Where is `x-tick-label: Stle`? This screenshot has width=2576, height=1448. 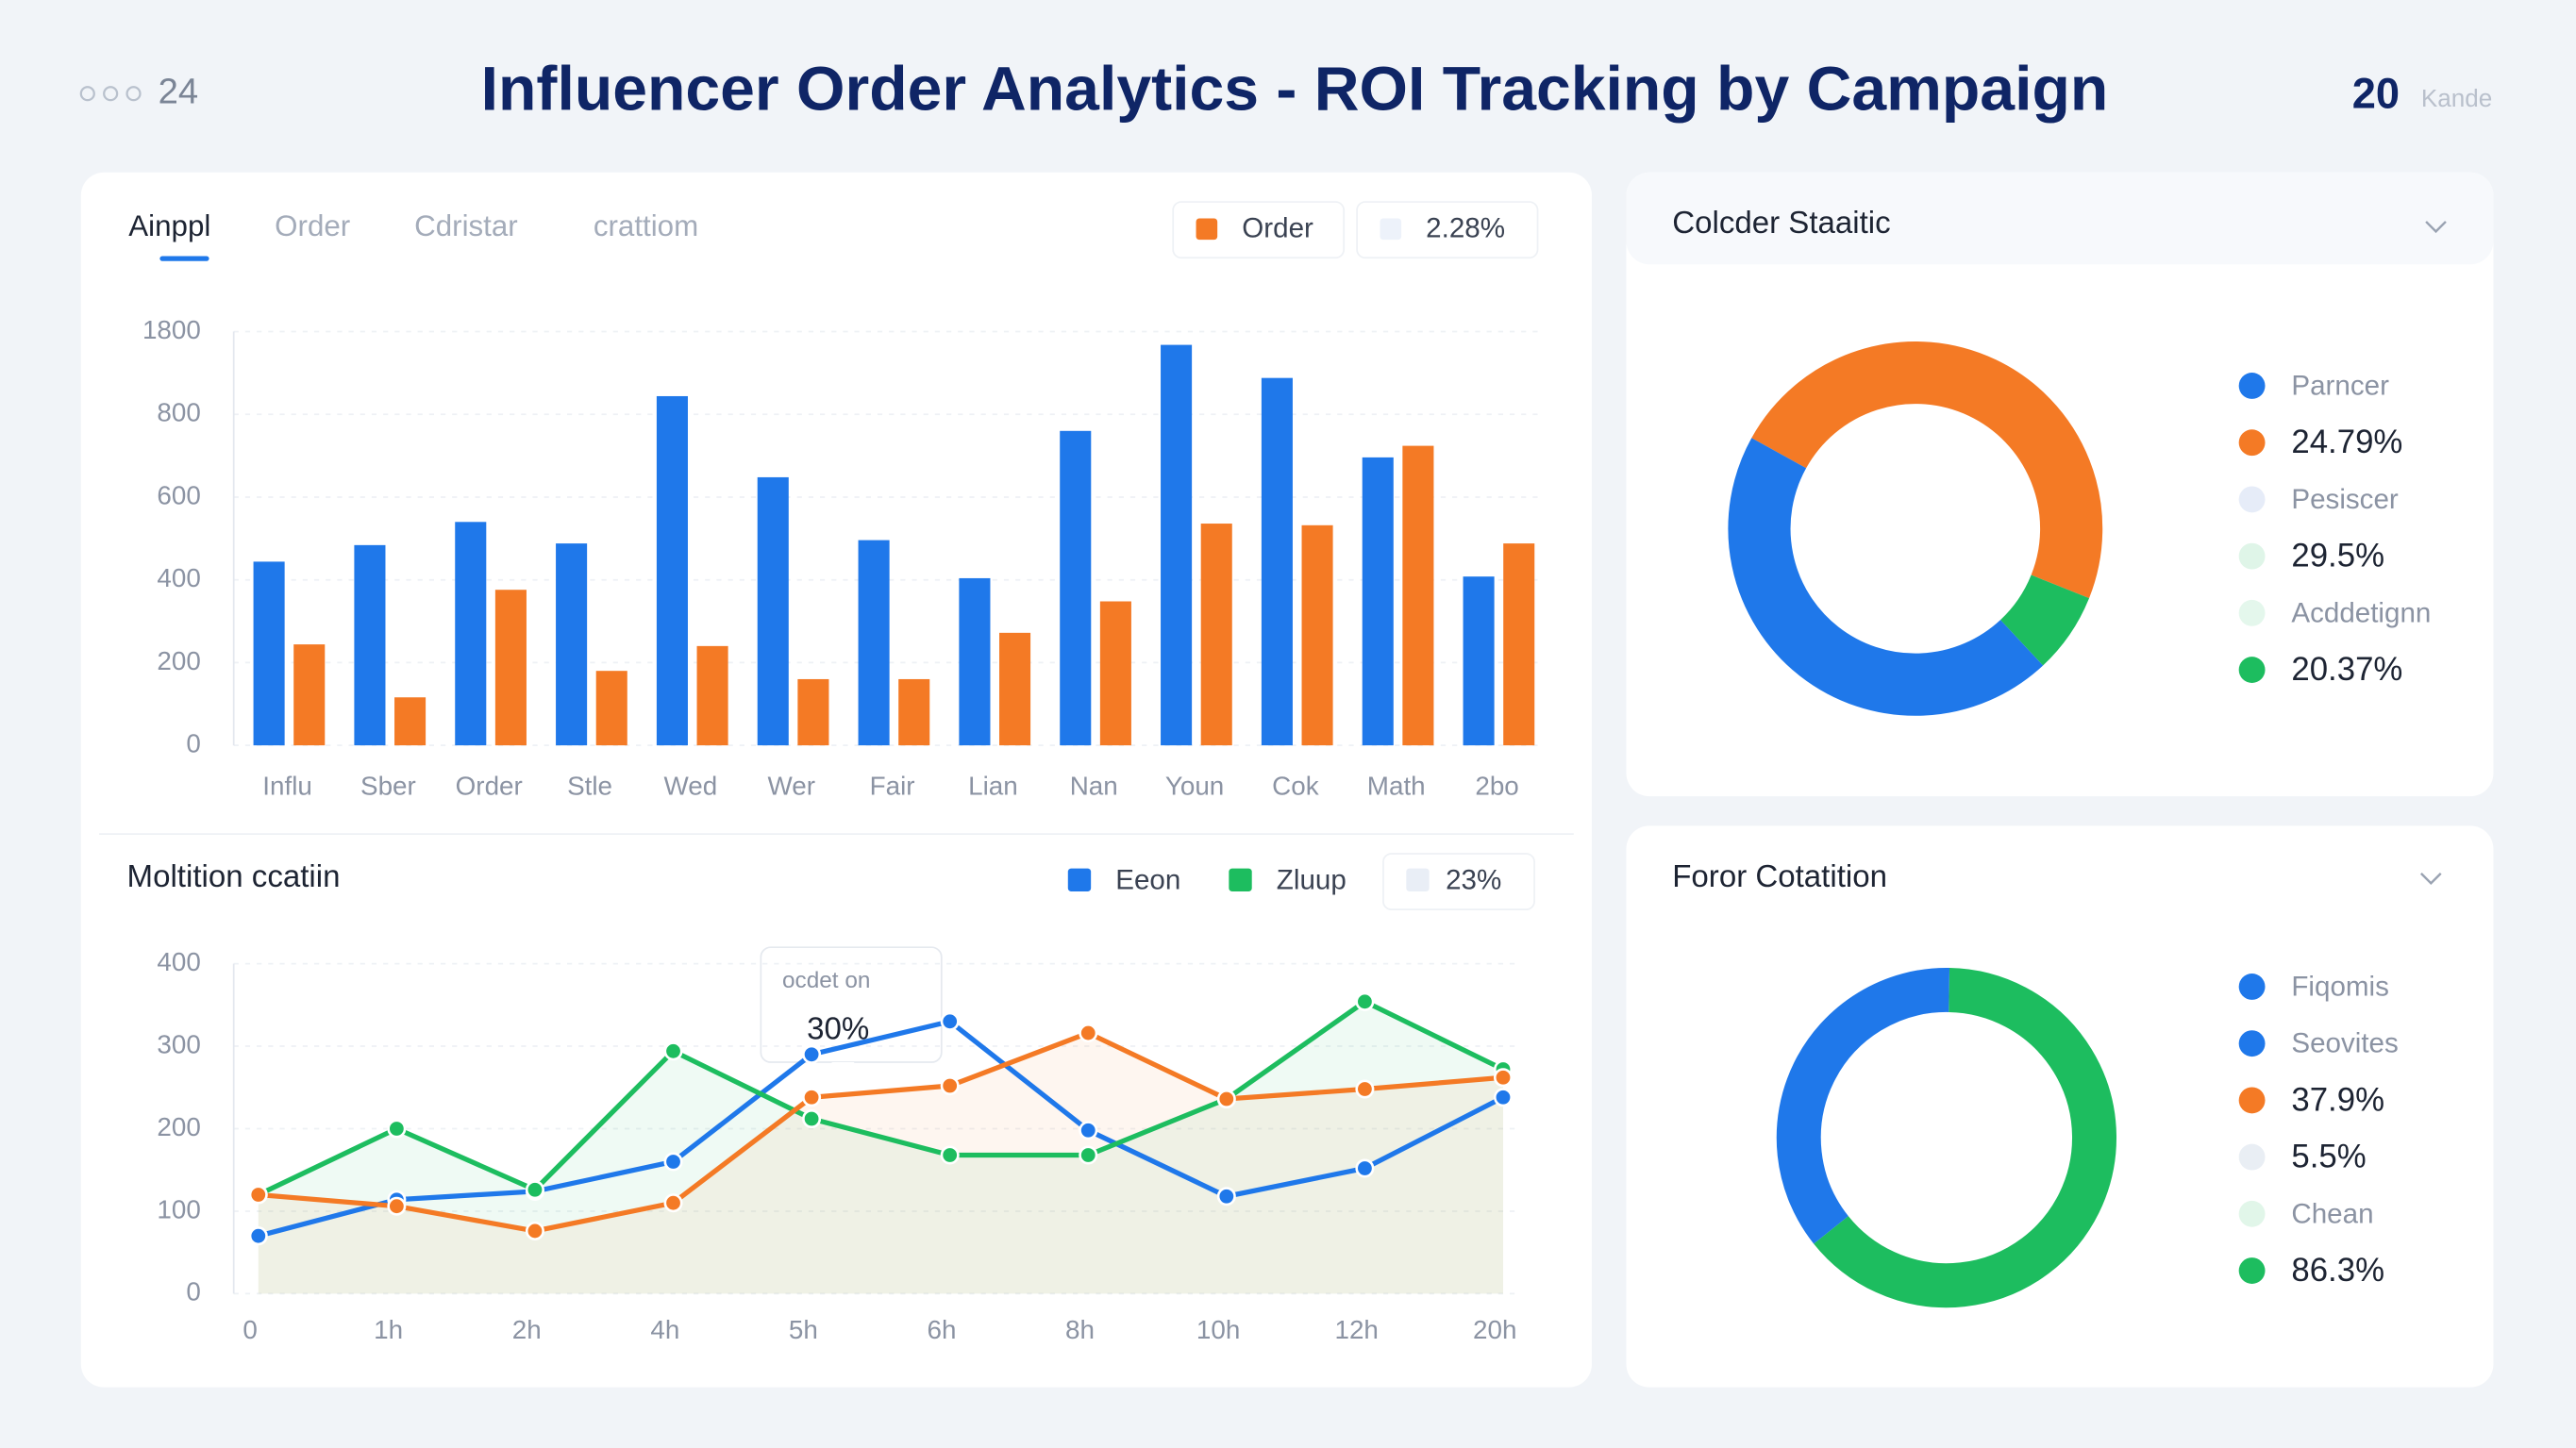 x-tick-label: Stle is located at coordinates (589, 786).